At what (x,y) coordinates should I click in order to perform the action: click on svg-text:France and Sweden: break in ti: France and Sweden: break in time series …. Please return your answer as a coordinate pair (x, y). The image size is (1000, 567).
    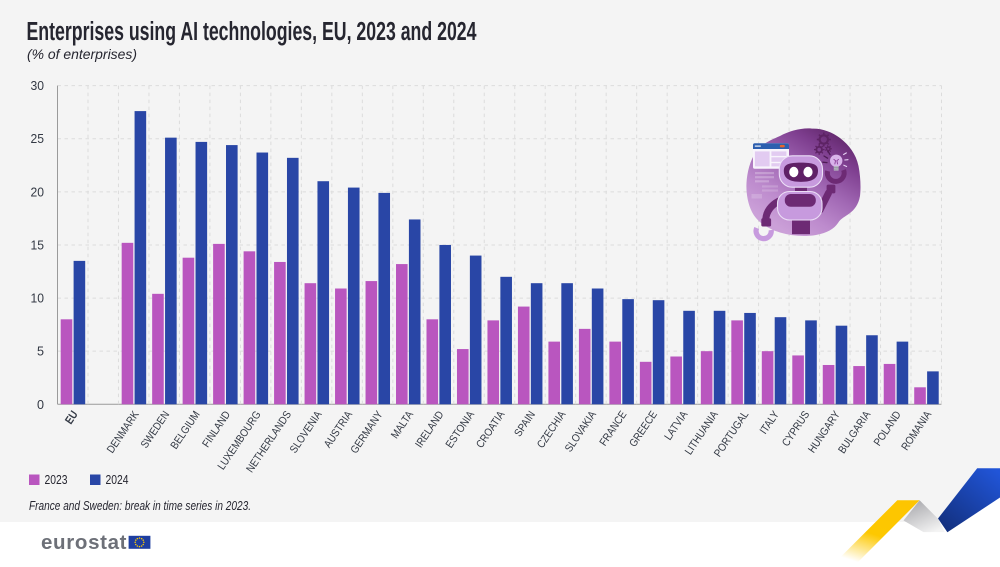
    Looking at the image, I should click on (140, 506).